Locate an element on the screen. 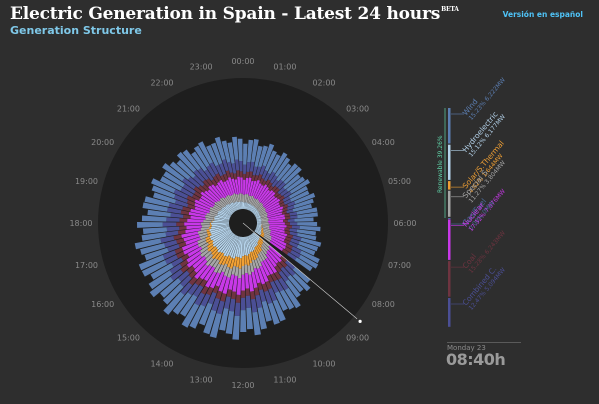 The width and height of the screenshot is (599, 404). wedge-special-s--84 is located at coordinates (265, 220).